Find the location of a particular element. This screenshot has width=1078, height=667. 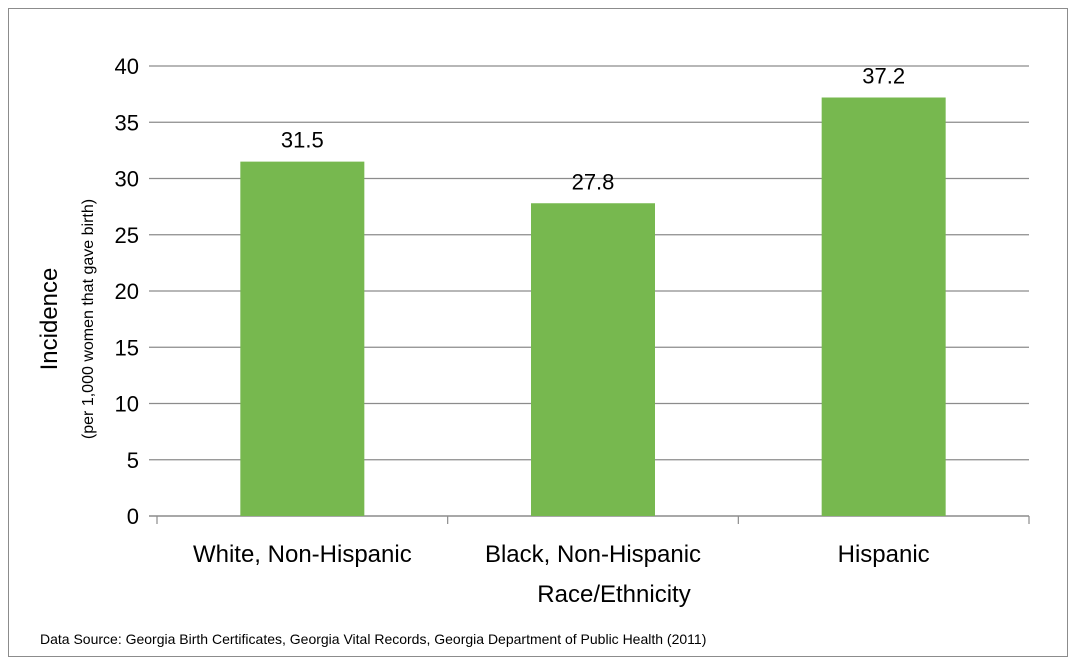

y-tick-label: 0 is located at coordinates (133, 516).